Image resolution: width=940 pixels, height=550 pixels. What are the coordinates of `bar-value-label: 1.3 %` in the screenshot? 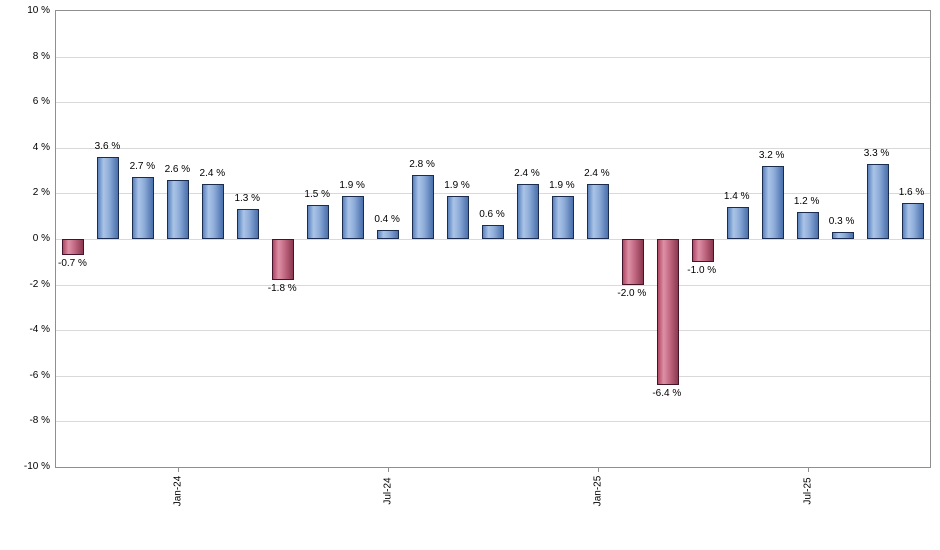 It's located at (247, 199).